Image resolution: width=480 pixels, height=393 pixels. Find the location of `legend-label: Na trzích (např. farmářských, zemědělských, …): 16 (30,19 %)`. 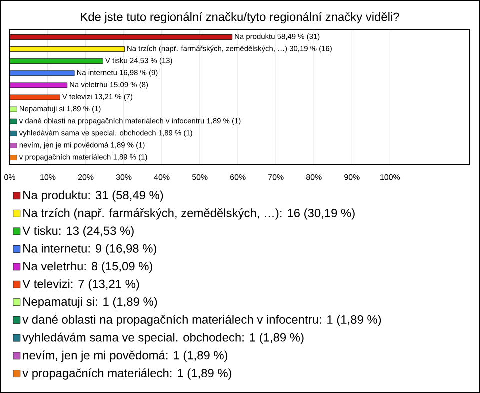

legend-label: Na trzích (např. farmářských, zemědělských, …): 16 (30,19 %) is located at coordinates (189, 214).